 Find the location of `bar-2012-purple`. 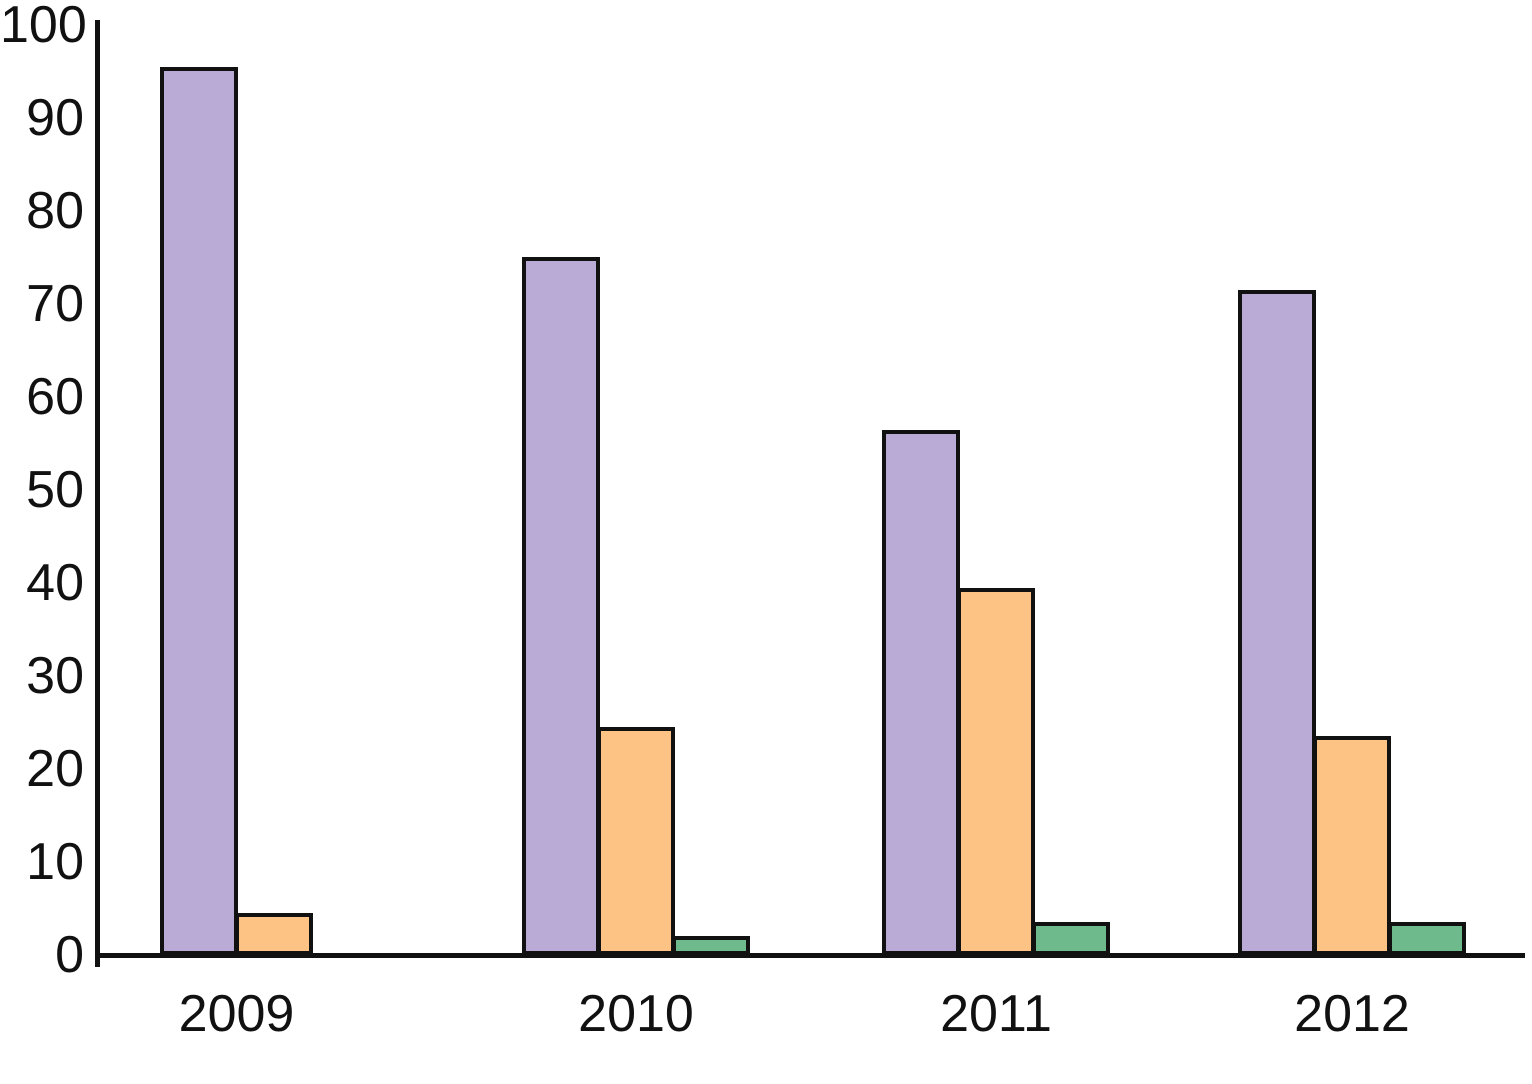

bar-2012-purple is located at coordinates (1277, 622).